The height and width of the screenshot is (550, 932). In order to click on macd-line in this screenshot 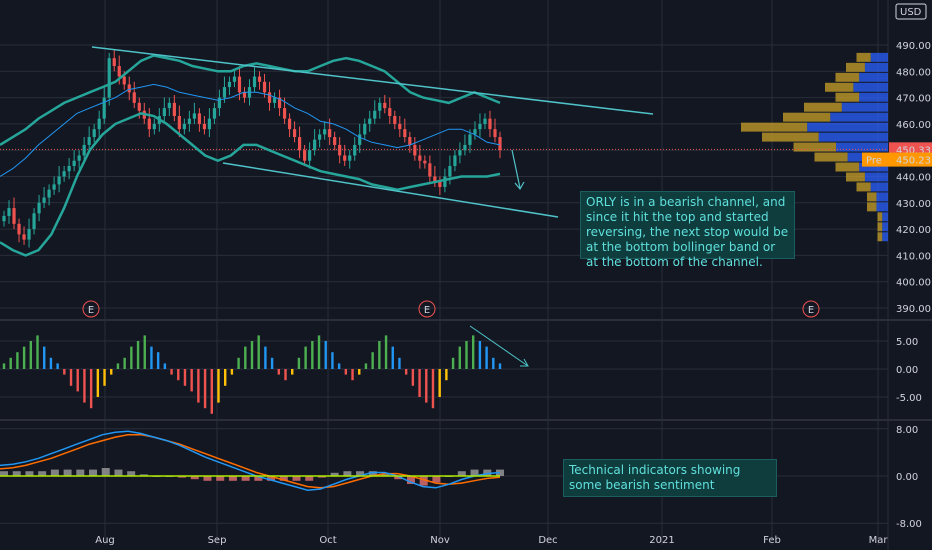, I will do `click(250, 460)`.